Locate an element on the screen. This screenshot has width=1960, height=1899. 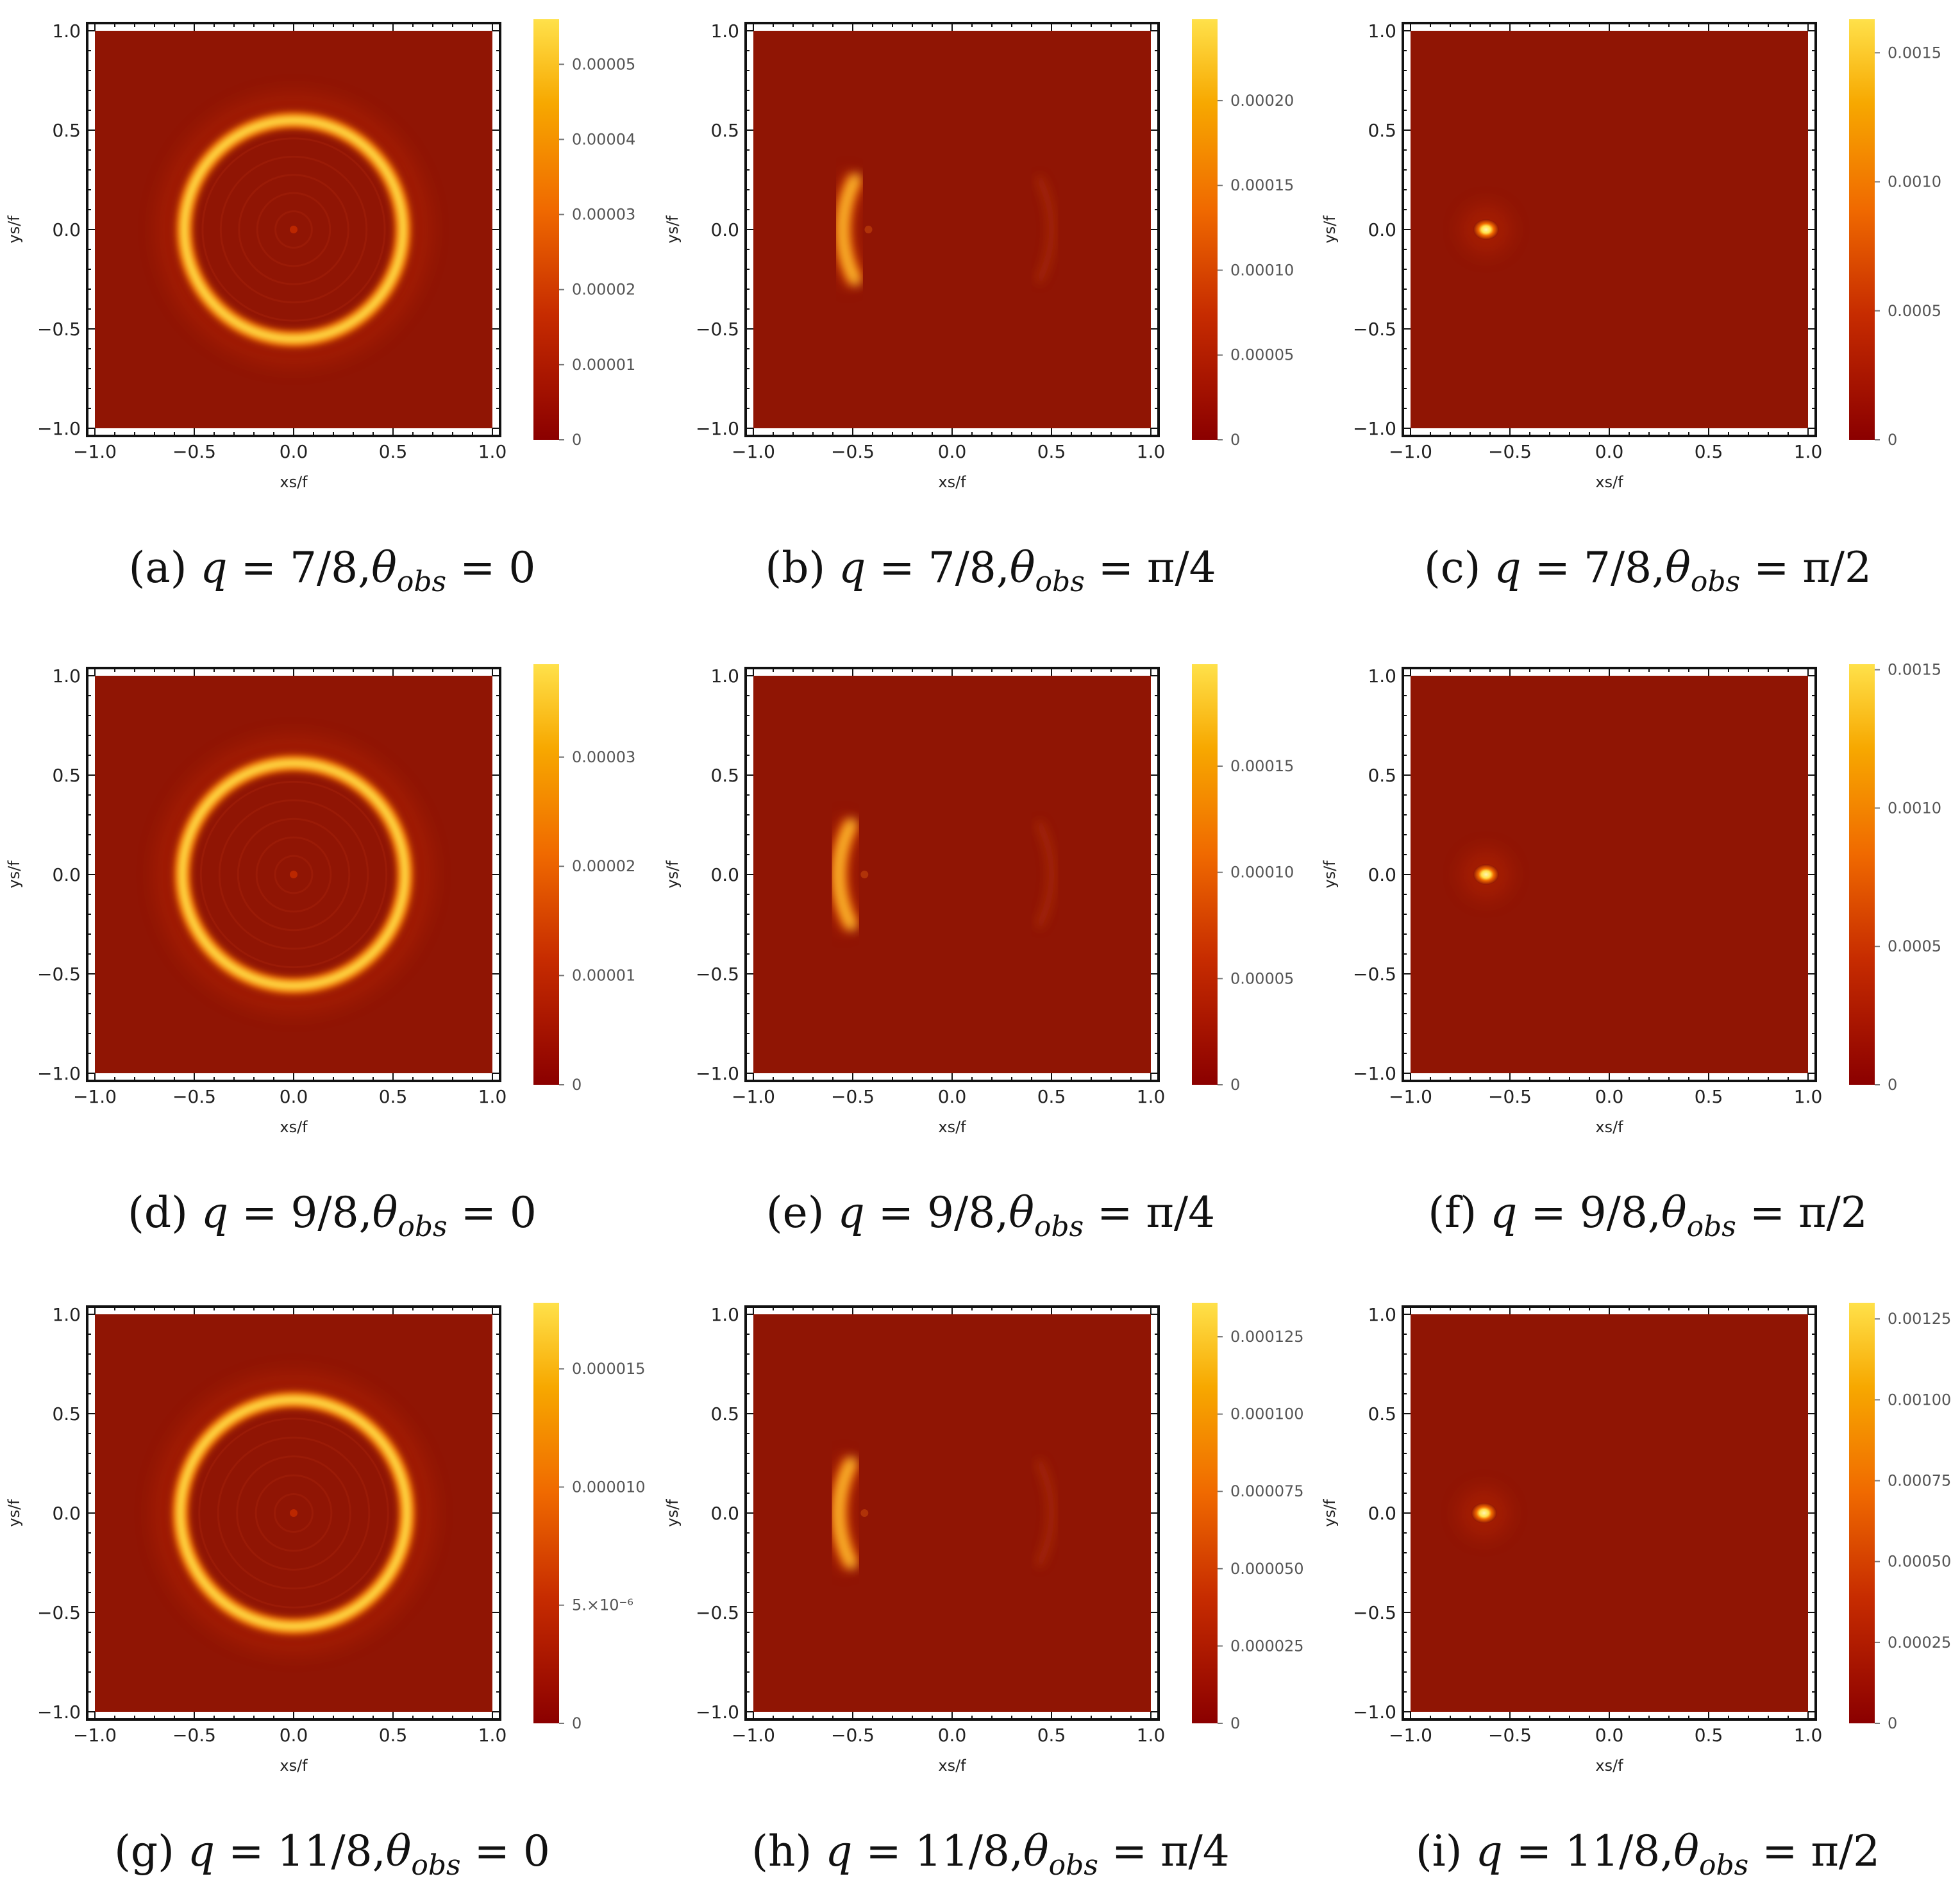
colorbar-tick-label: 0.00003 is located at coordinates (603, 215).